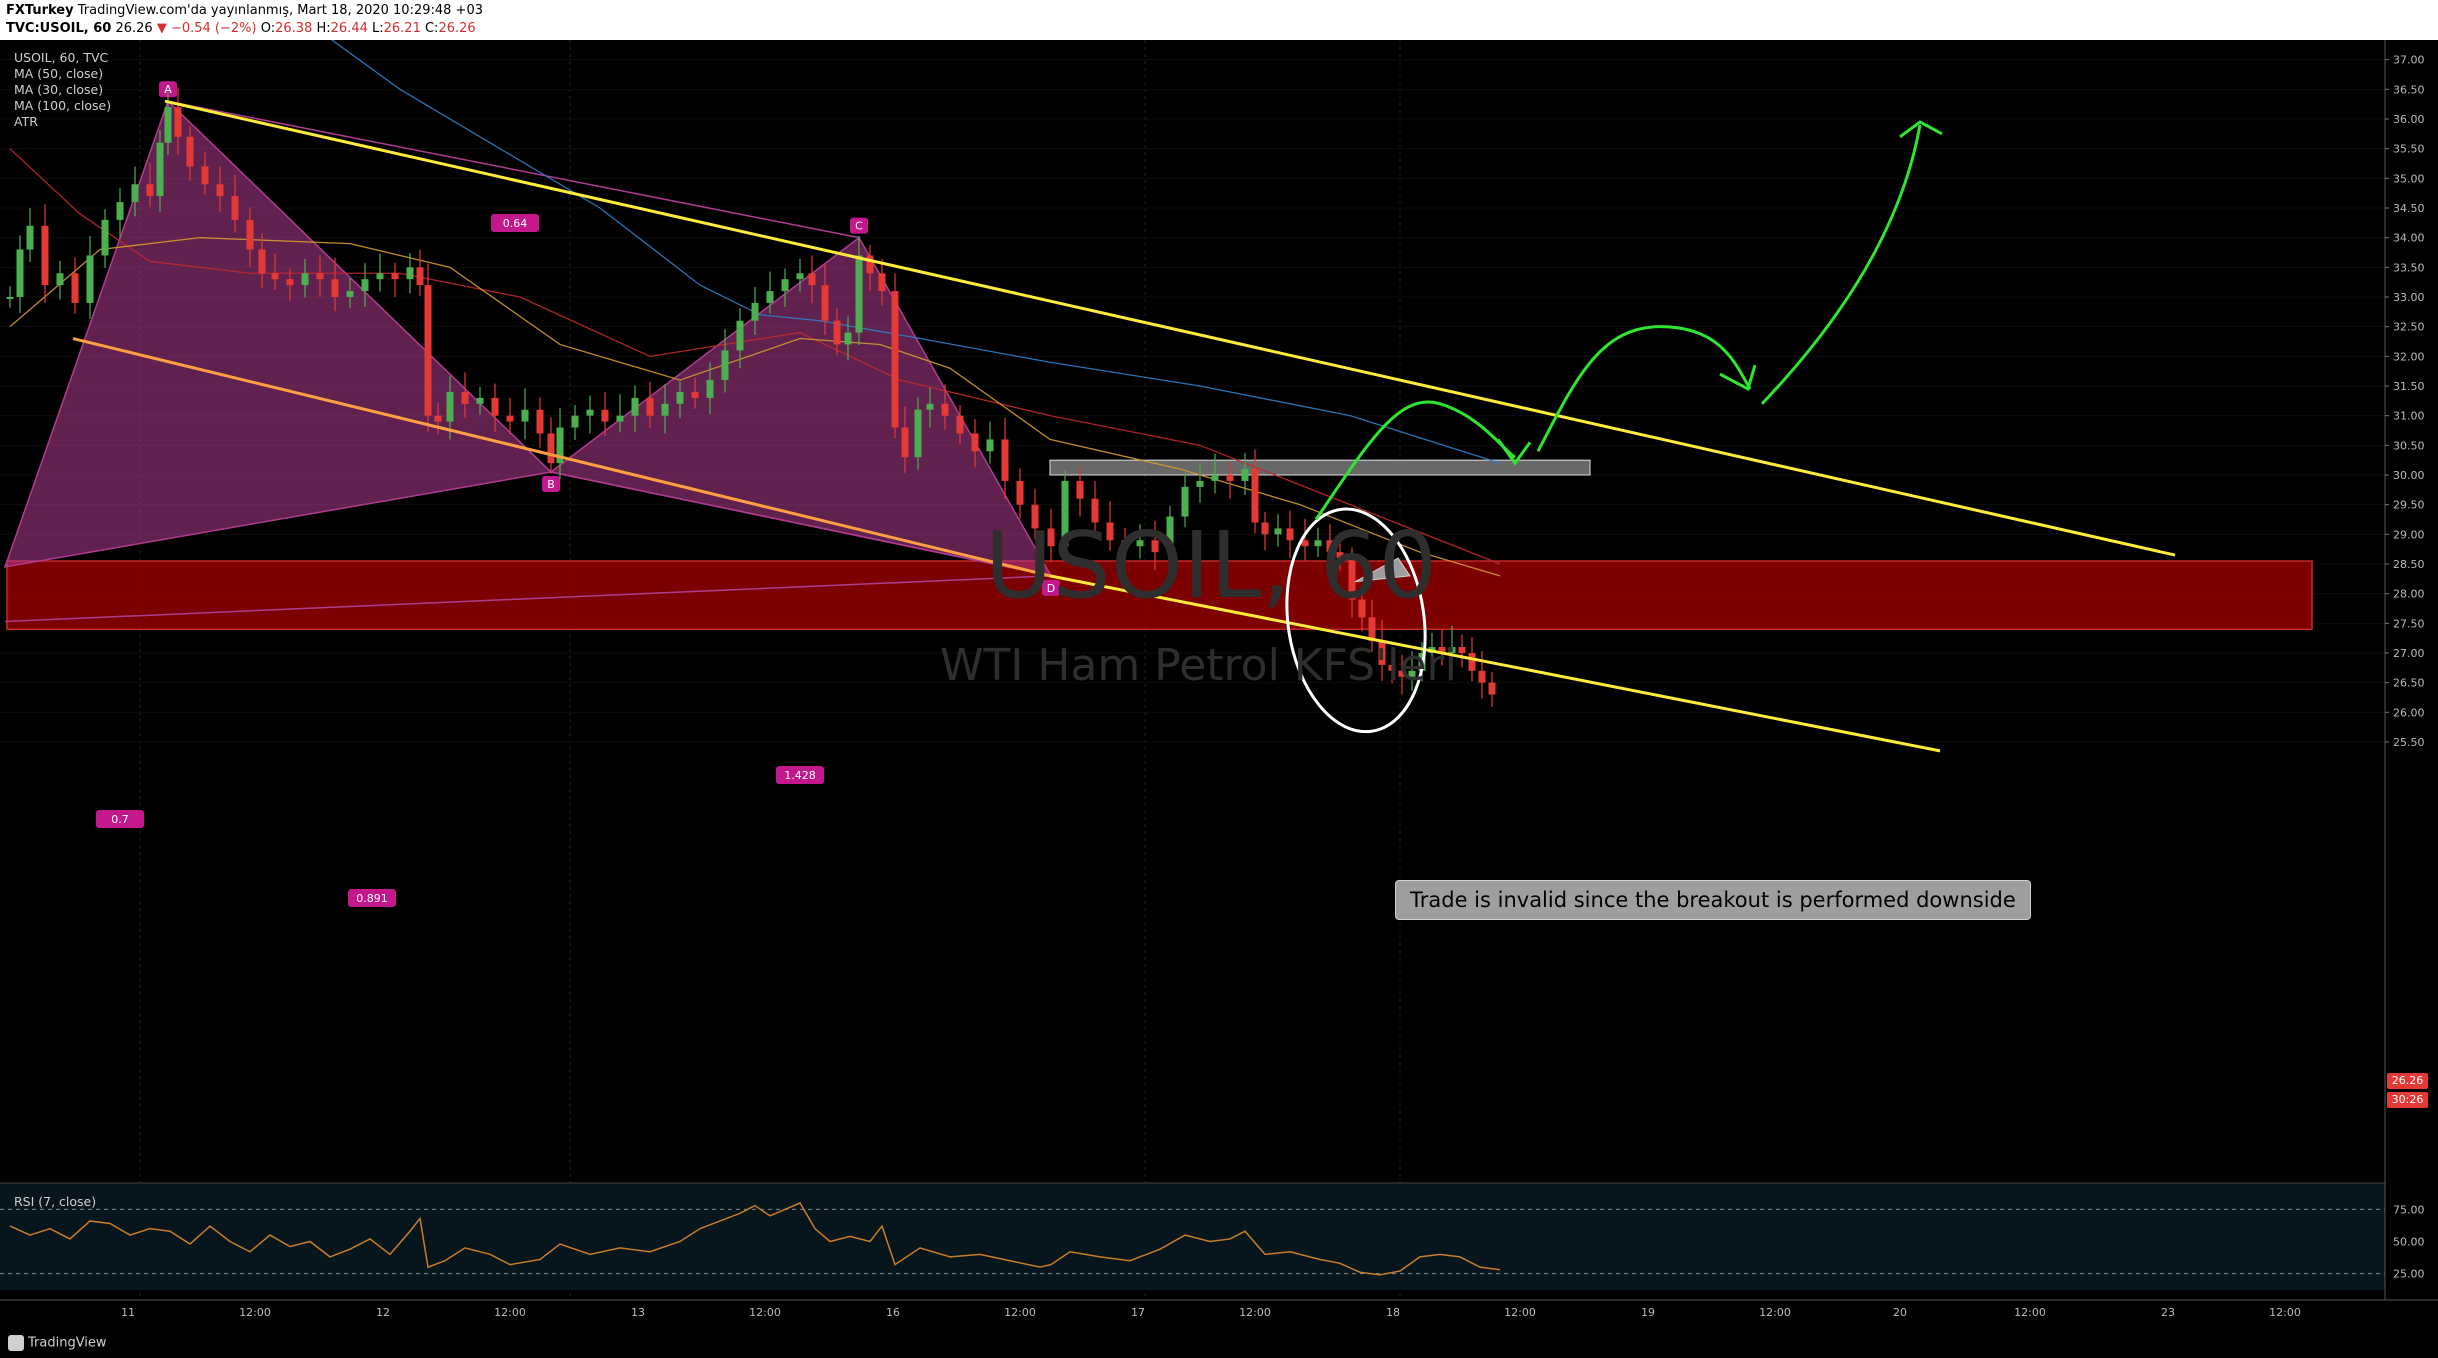  I want to click on pattern-ac-line, so click(513, 169).